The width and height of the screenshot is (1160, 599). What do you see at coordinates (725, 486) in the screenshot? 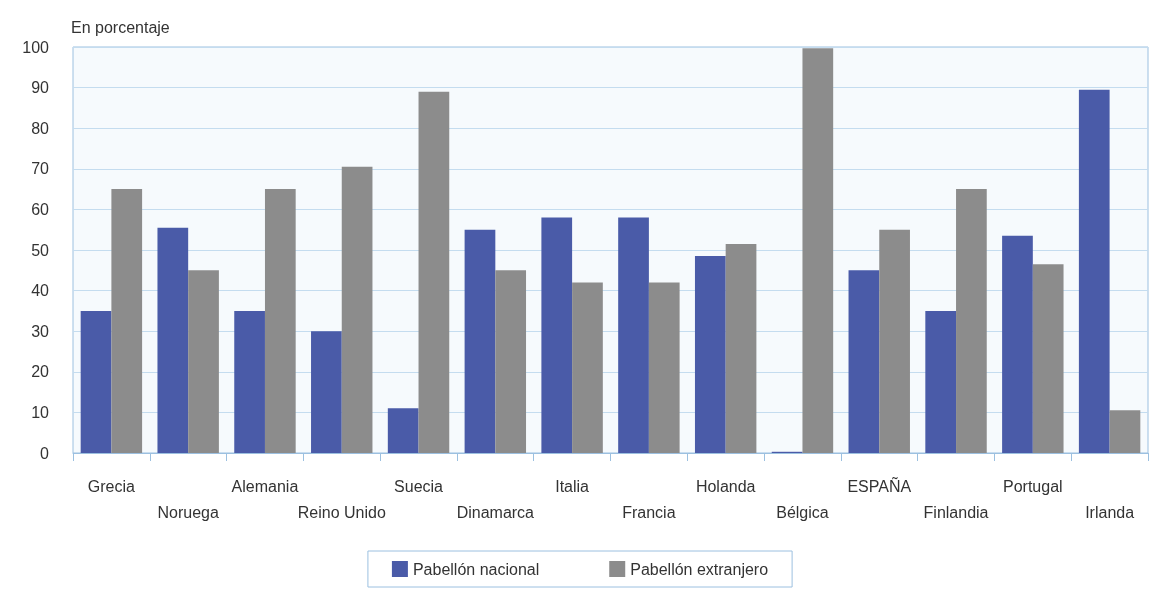
I see `x-tick-label: Holanda` at bounding box center [725, 486].